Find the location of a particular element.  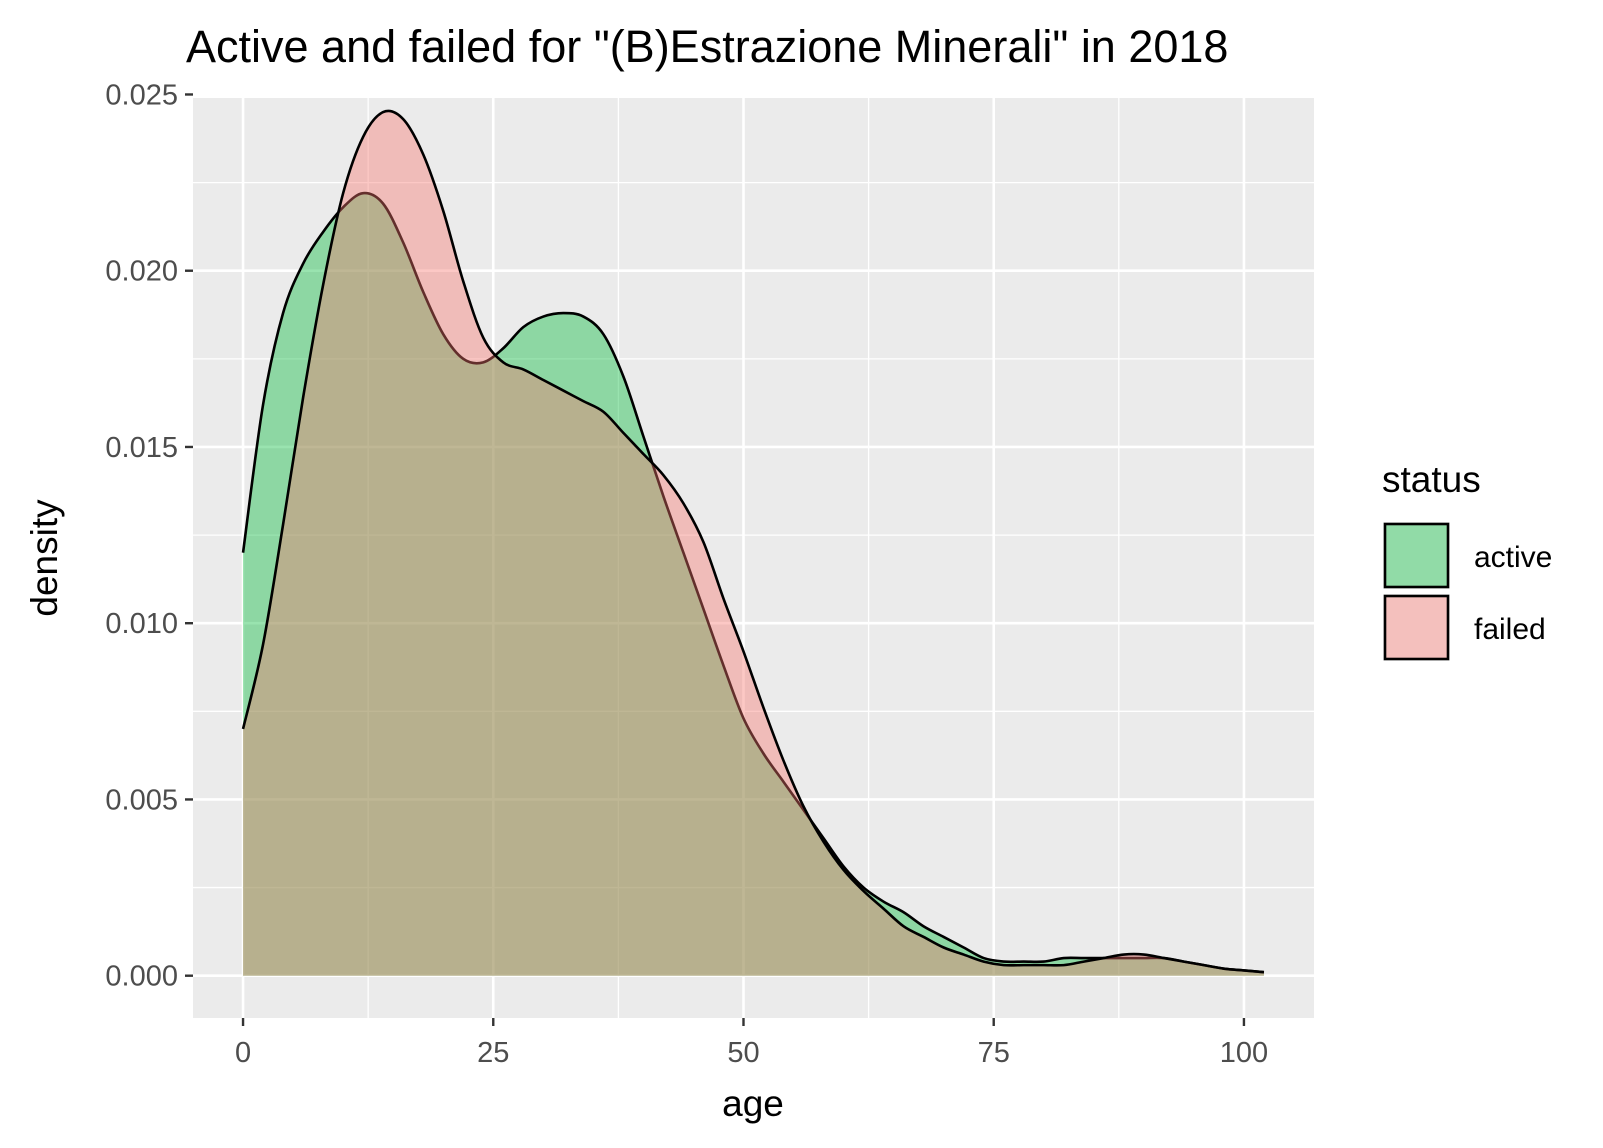

legend-key-bg-failed is located at coordinates (1416, 627).